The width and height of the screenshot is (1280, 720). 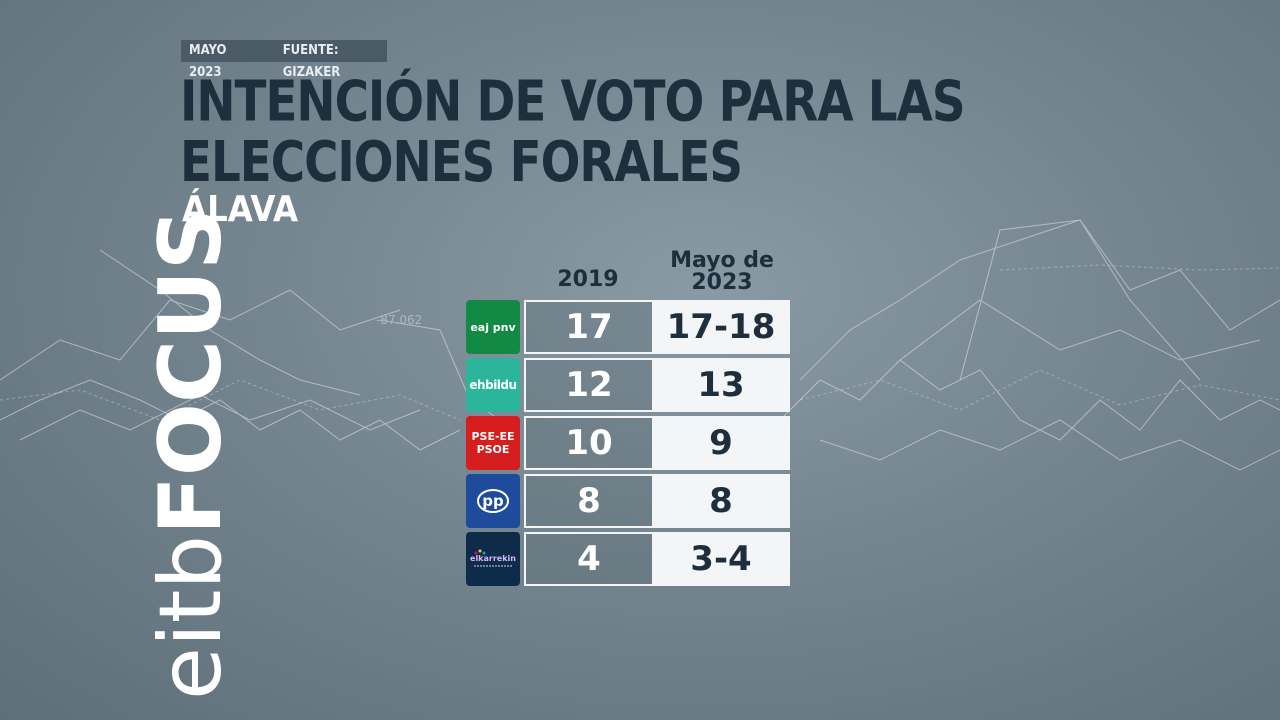 I want to click on eitb-focus-logo: eitbFOCUS, so click(x=191, y=454).